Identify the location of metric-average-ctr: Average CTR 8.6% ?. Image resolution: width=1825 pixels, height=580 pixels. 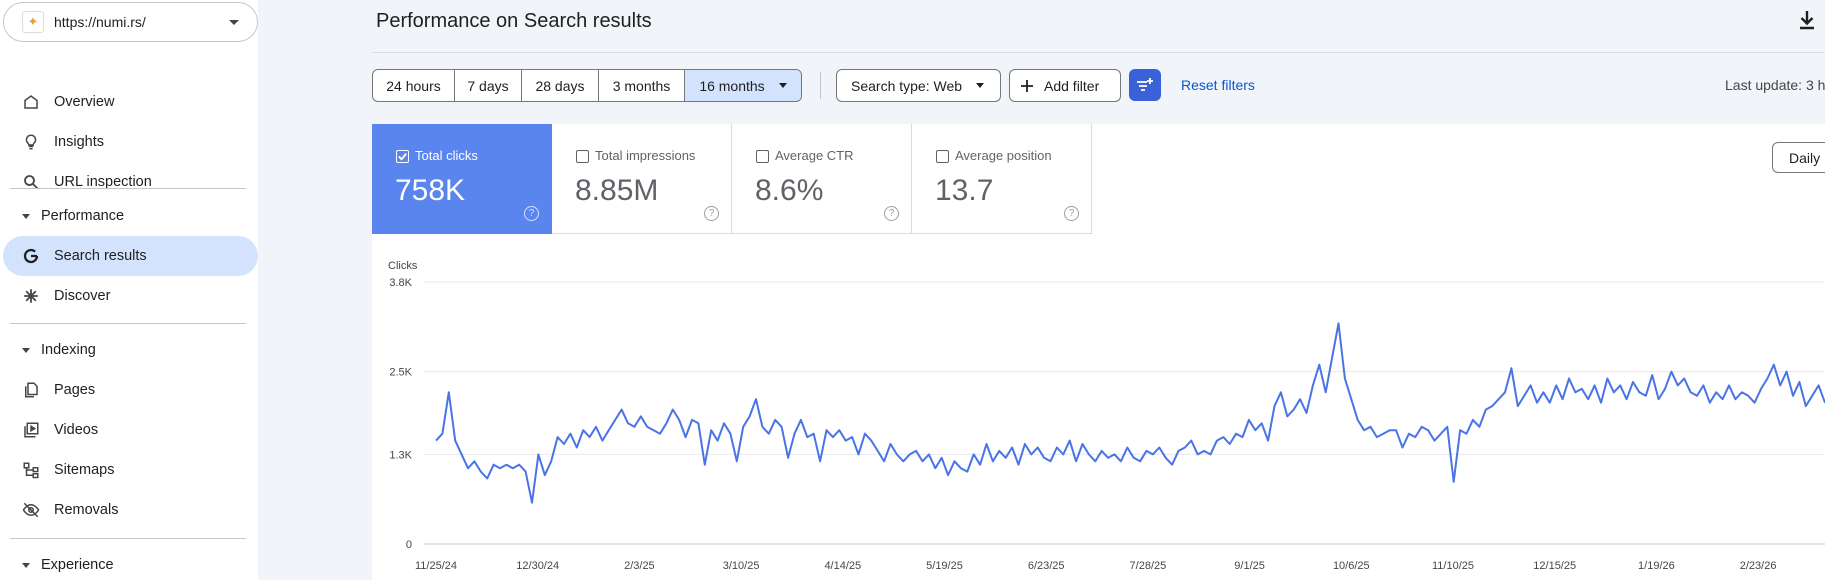
(822, 179).